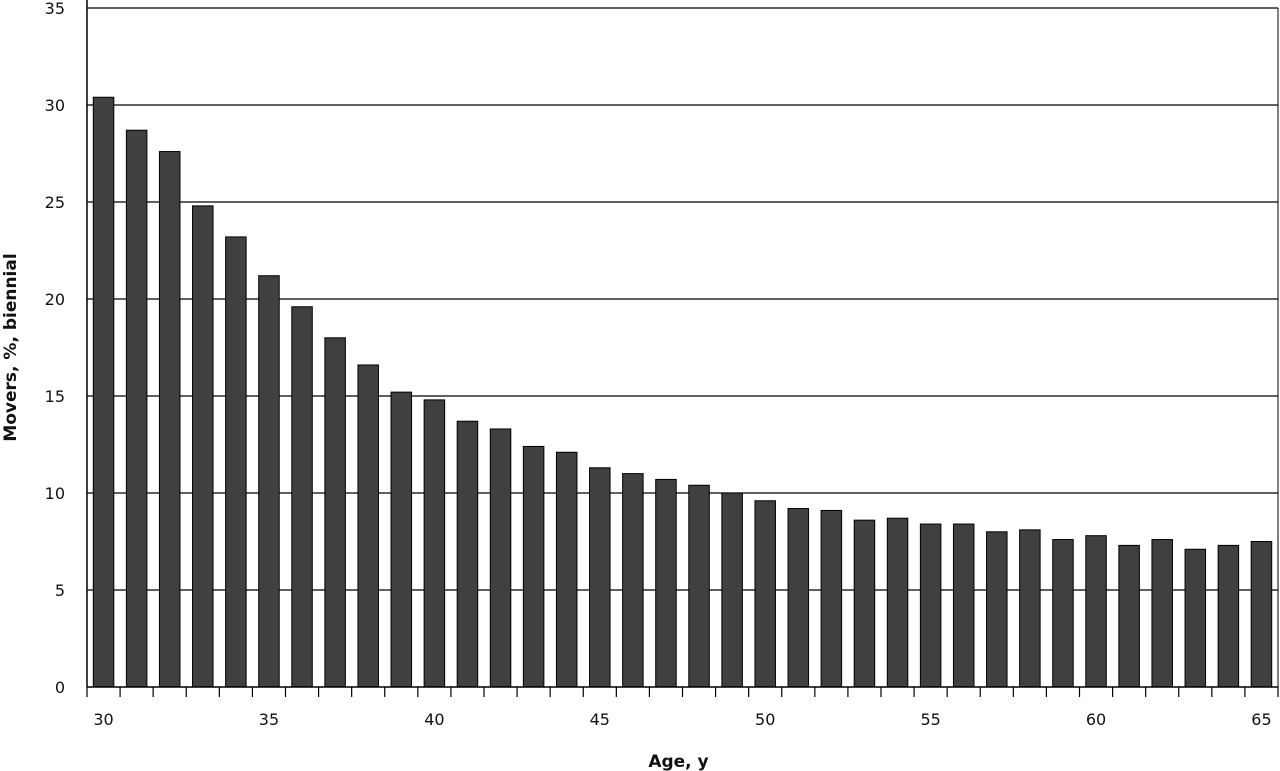  I want to click on y-axis-title: Movers, %, biennial, so click(11, 347).